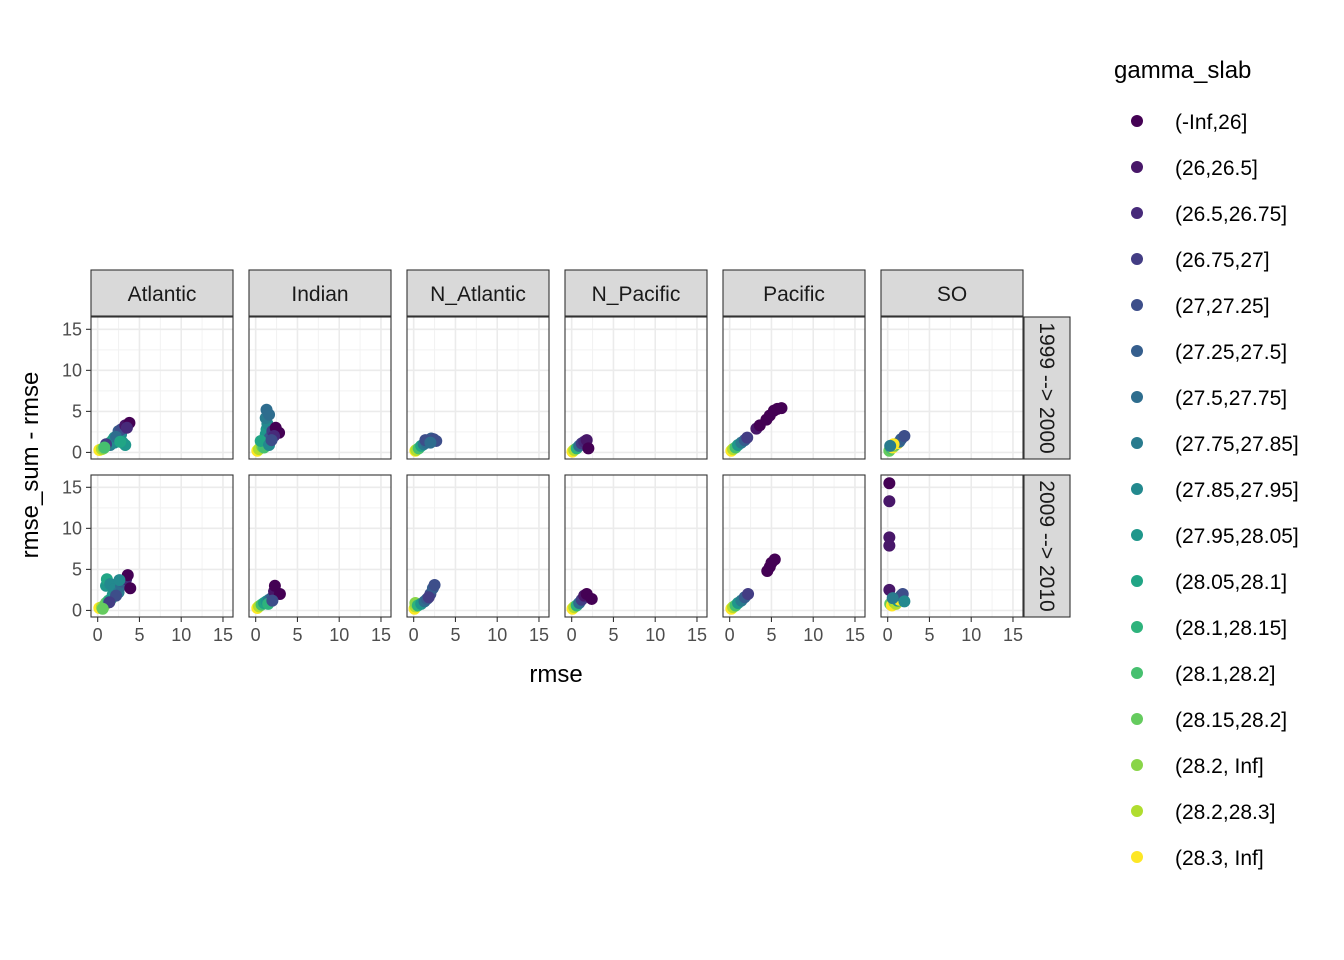 This screenshot has width=1344, height=960. Describe the element at coordinates (30, 465) in the screenshot. I see `y-axis-title: rmse_sum - rmse` at that location.